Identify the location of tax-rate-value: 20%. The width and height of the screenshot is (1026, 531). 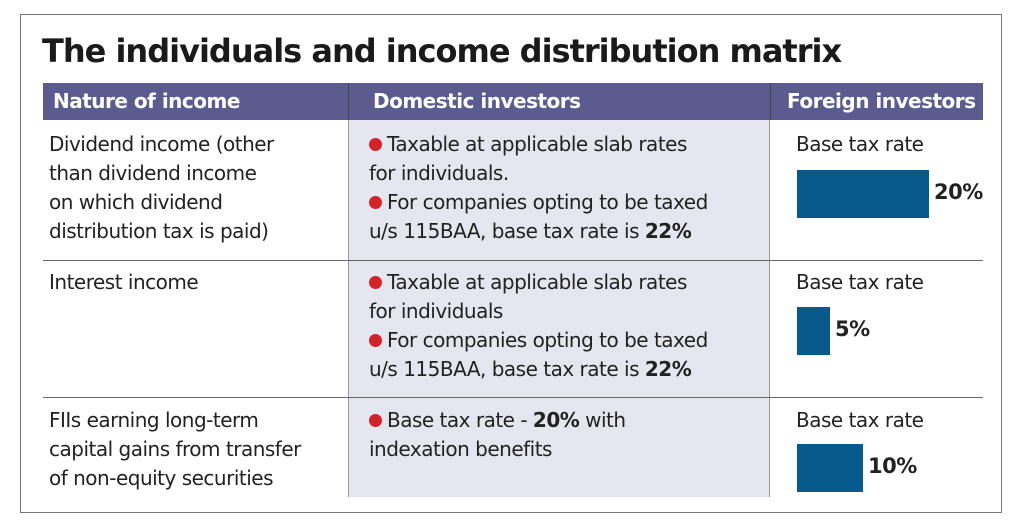
(958, 192).